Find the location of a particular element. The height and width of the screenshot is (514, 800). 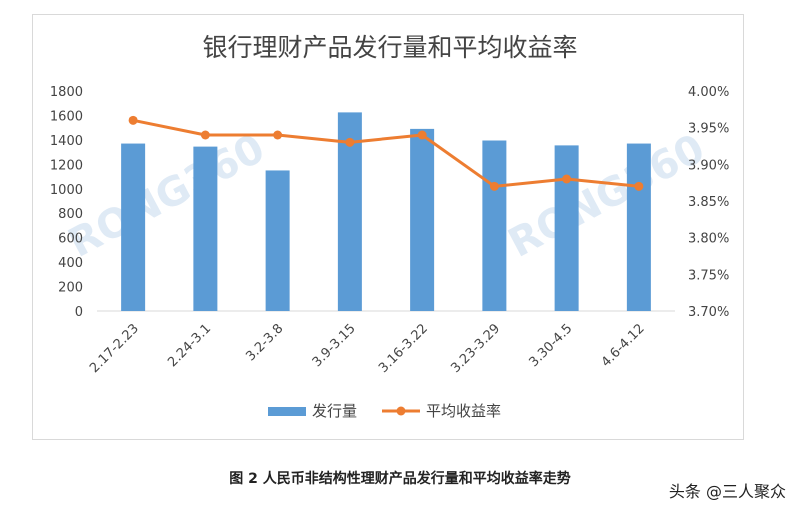

watermark-left: RONG360 is located at coordinates (166, 195).